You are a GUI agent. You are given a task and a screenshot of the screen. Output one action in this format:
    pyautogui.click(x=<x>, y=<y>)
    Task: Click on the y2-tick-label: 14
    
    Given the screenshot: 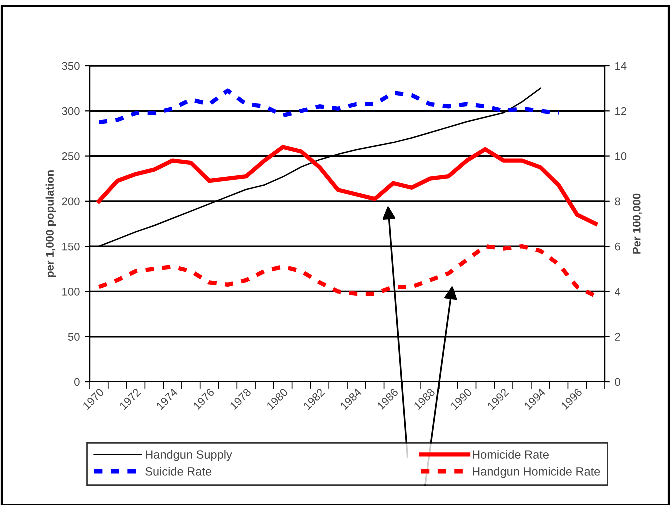 What is the action you would take?
    pyautogui.click(x=621, y=66)
    